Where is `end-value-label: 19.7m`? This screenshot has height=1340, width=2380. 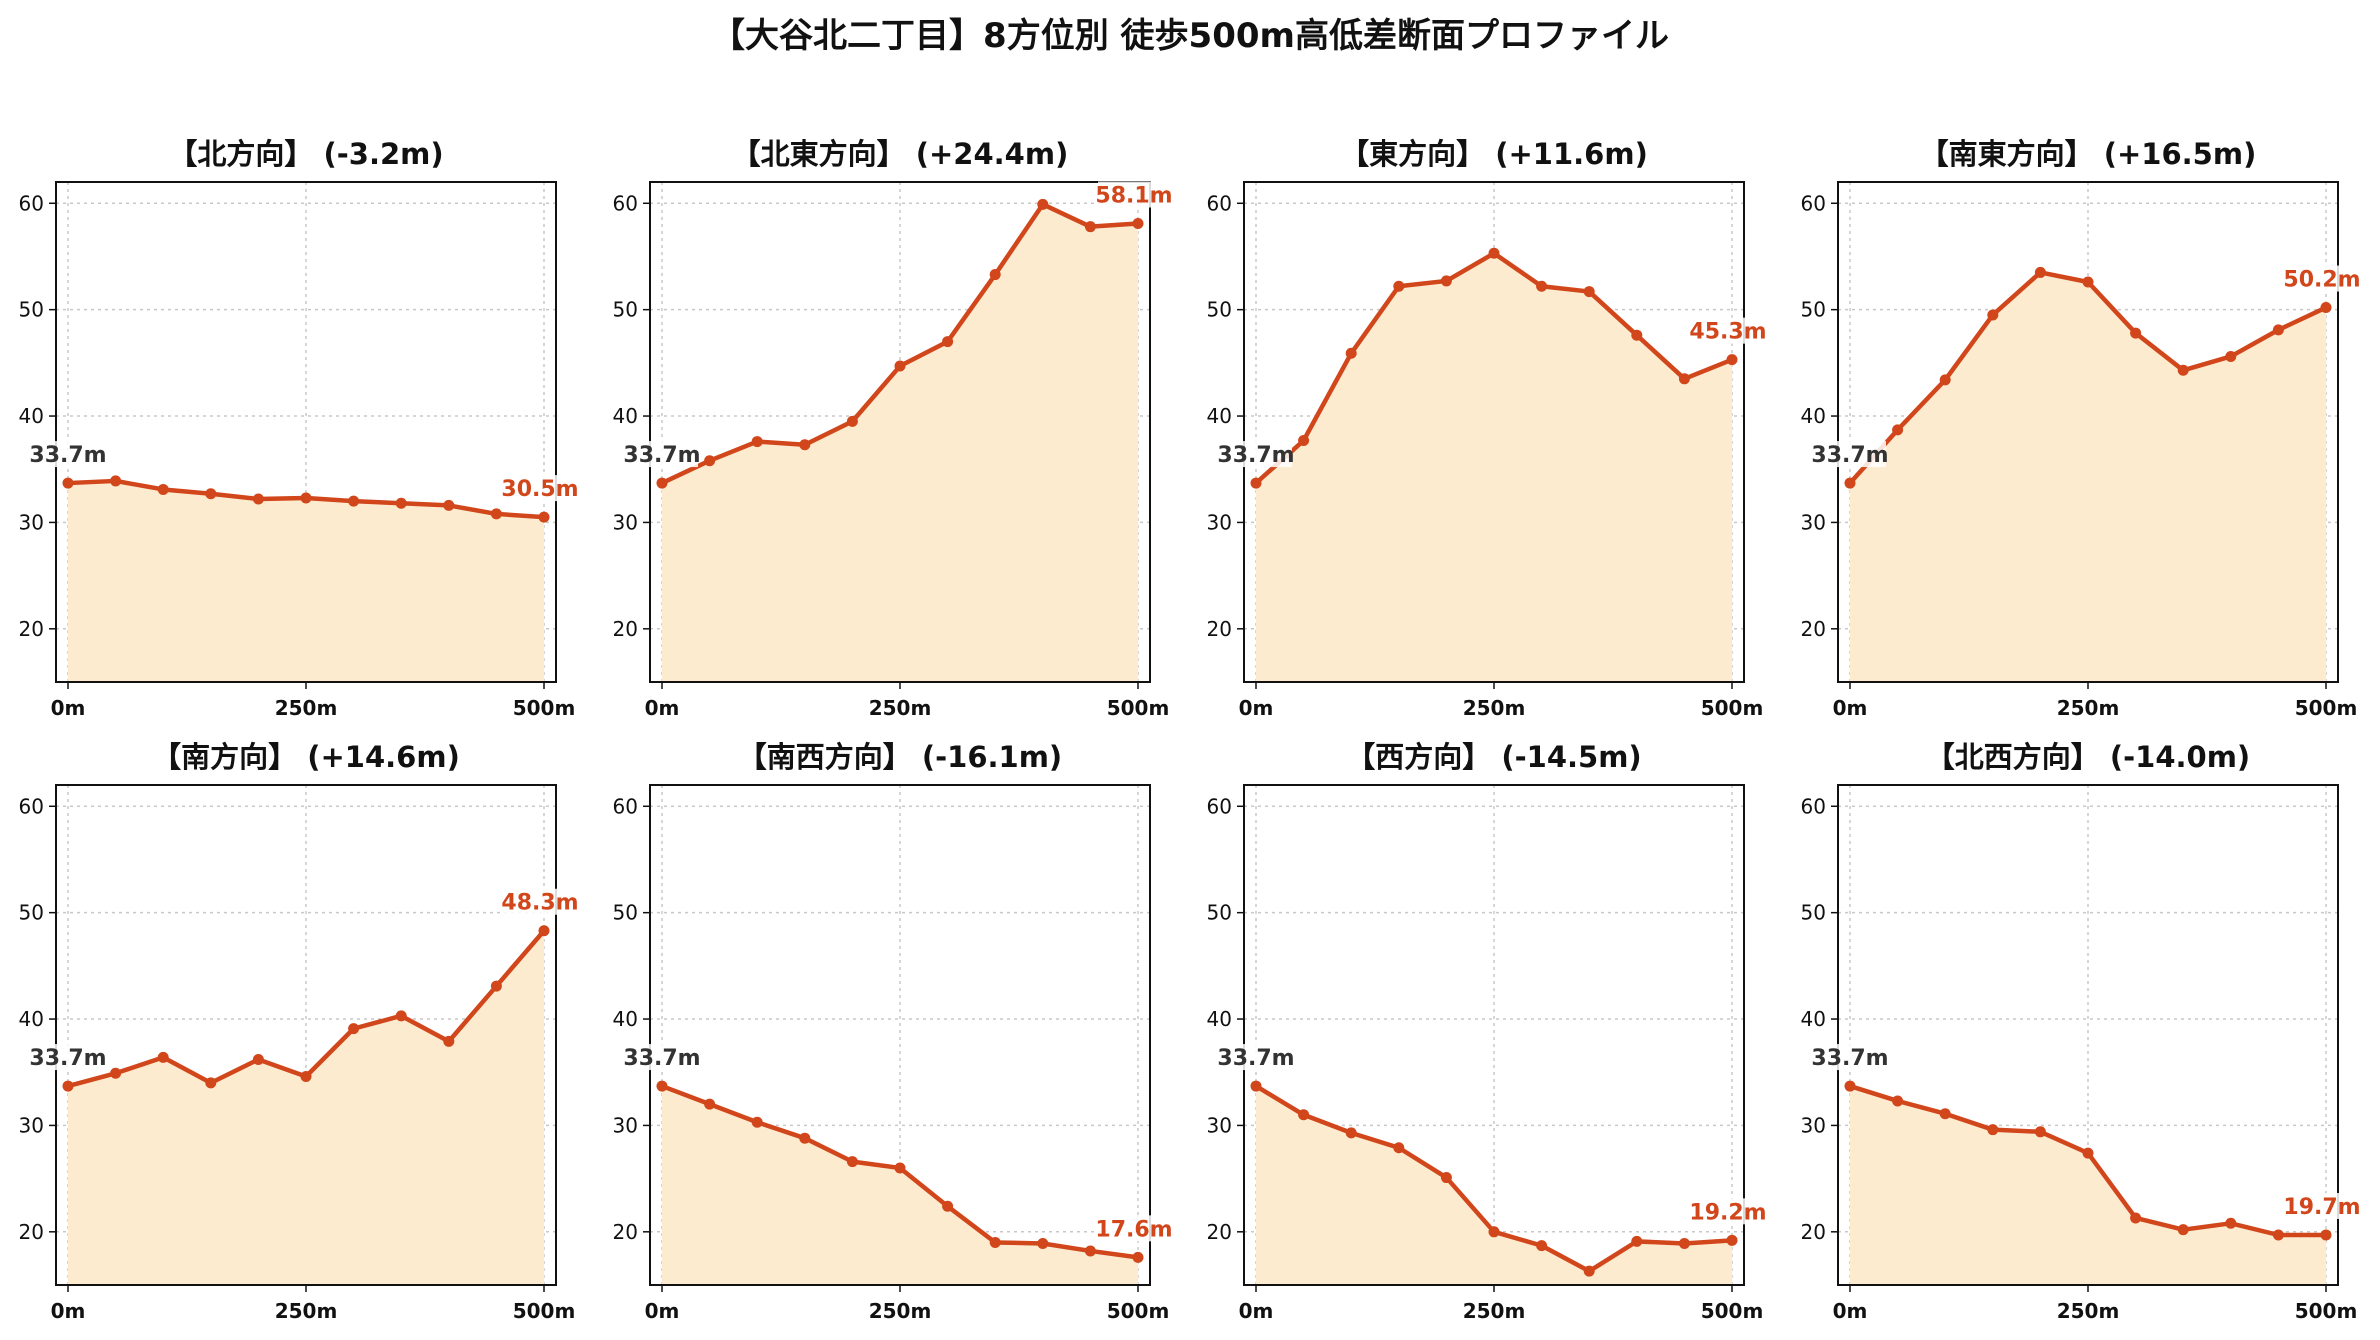 end-value-label: 19.7m is located at coordinates (2321, 1207).